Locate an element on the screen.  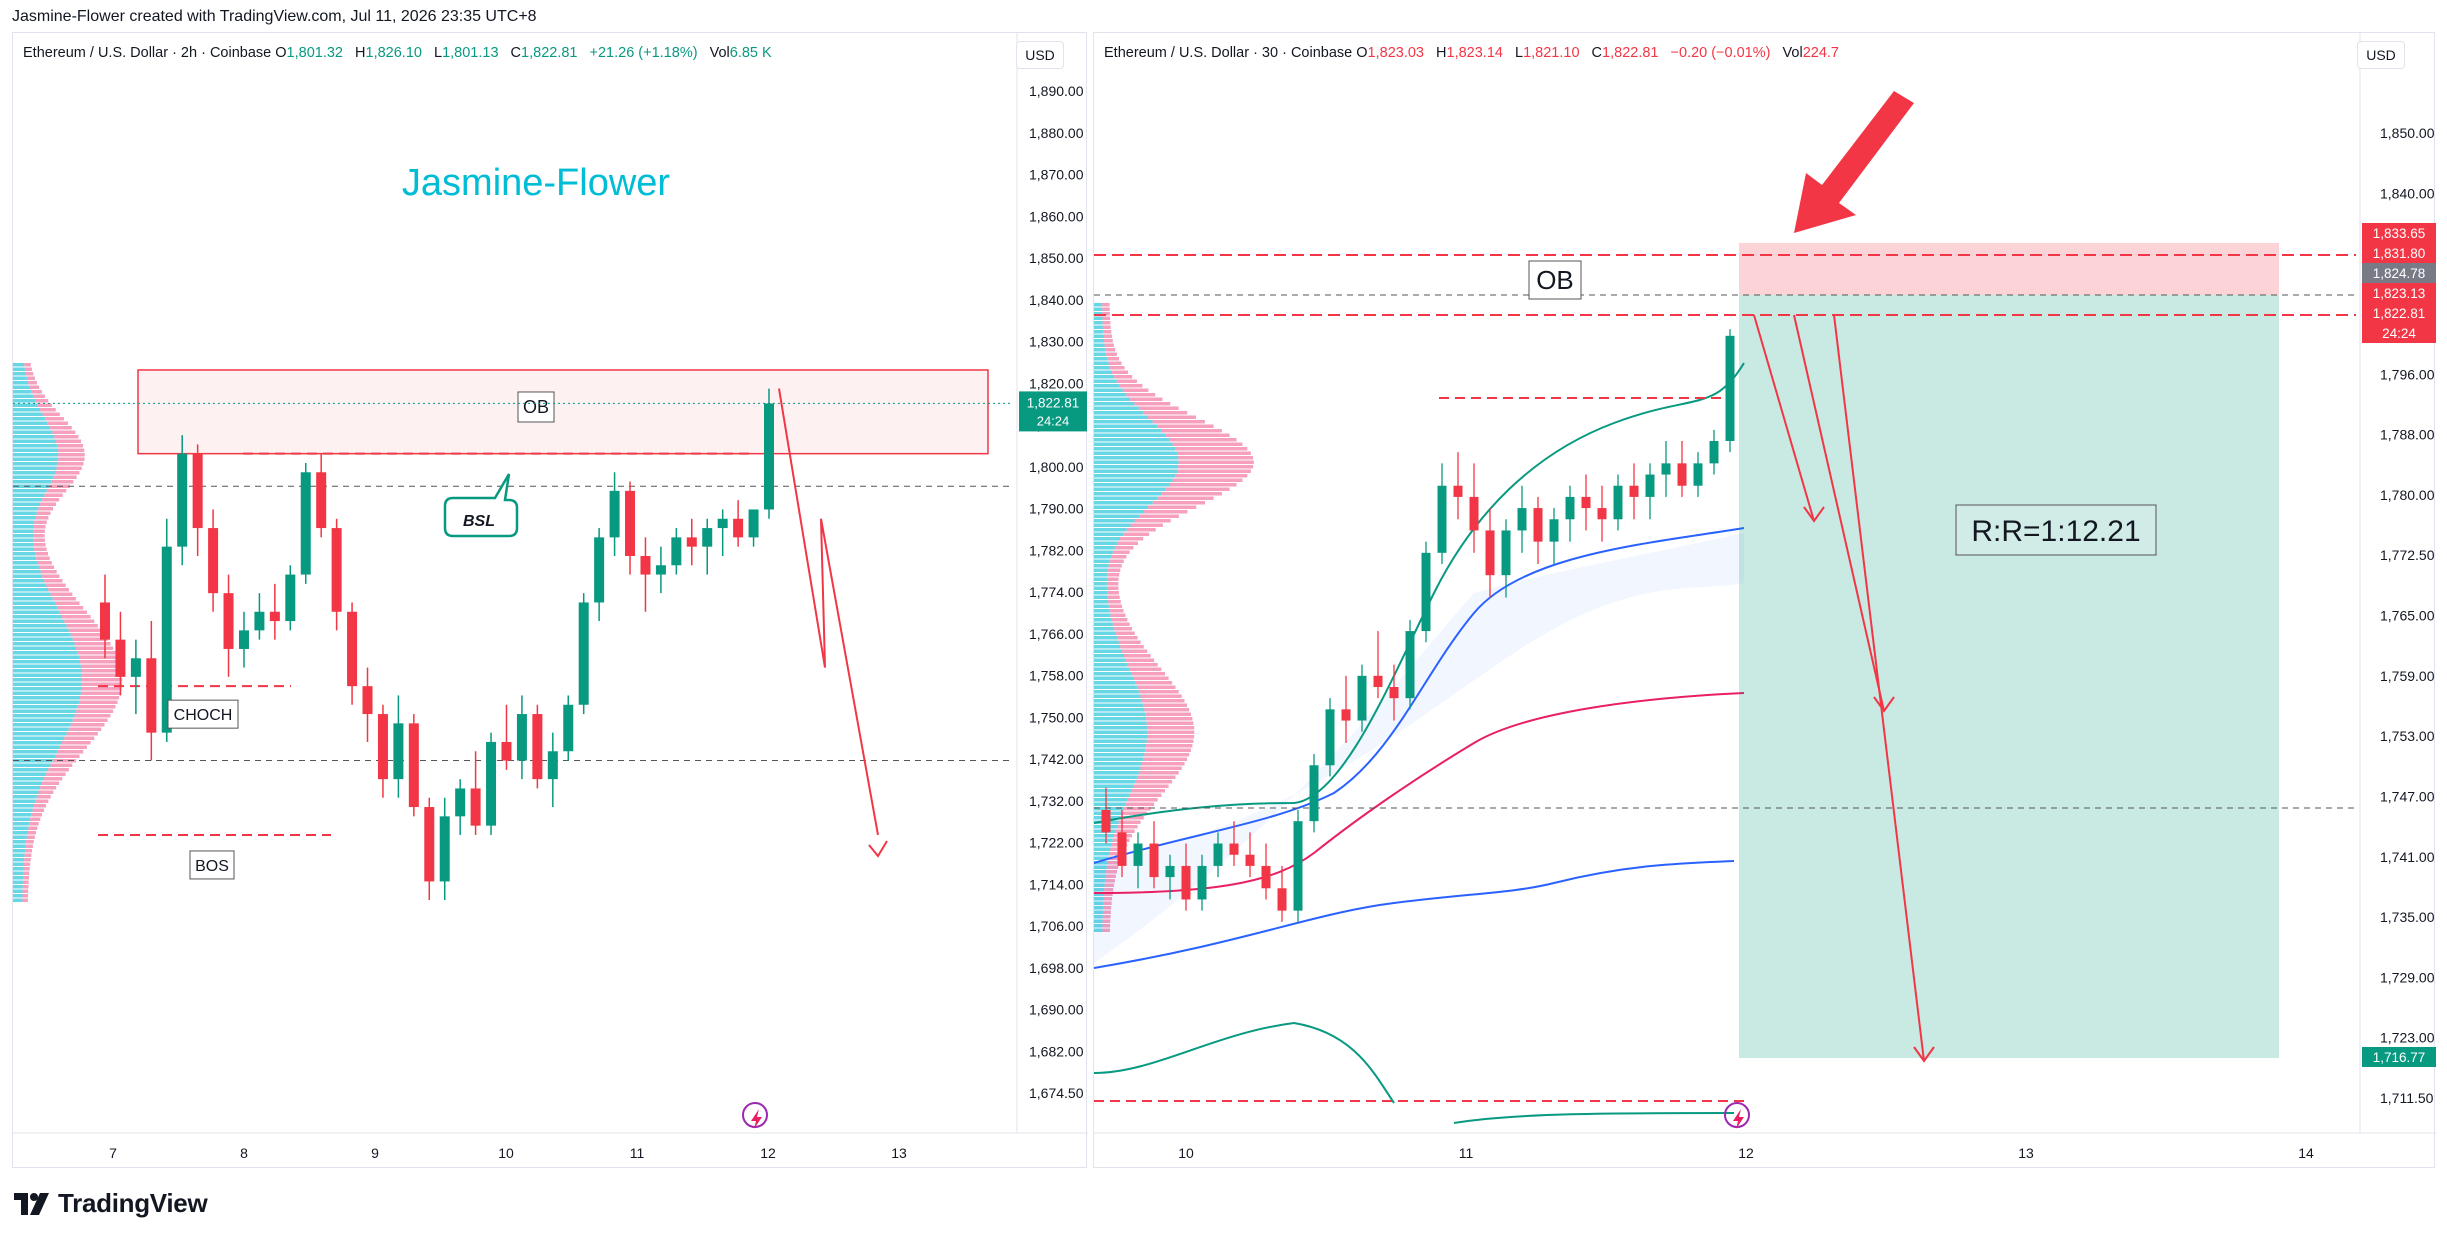
time-tick-label: 10 is located at coordinates (506, 1153).